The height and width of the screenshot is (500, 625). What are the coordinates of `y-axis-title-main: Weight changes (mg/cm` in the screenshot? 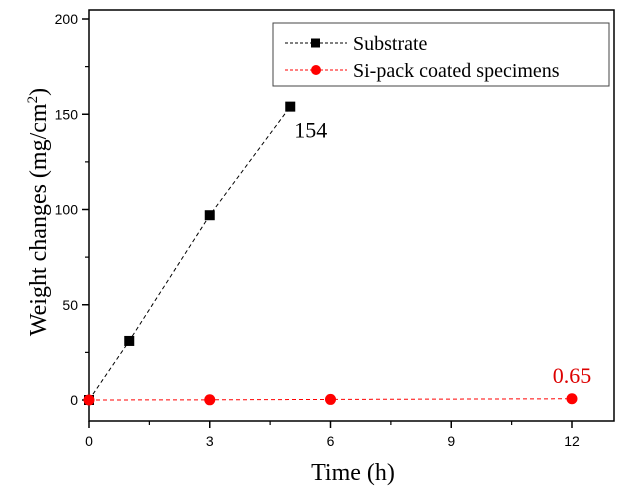 It's located at (39, 219).